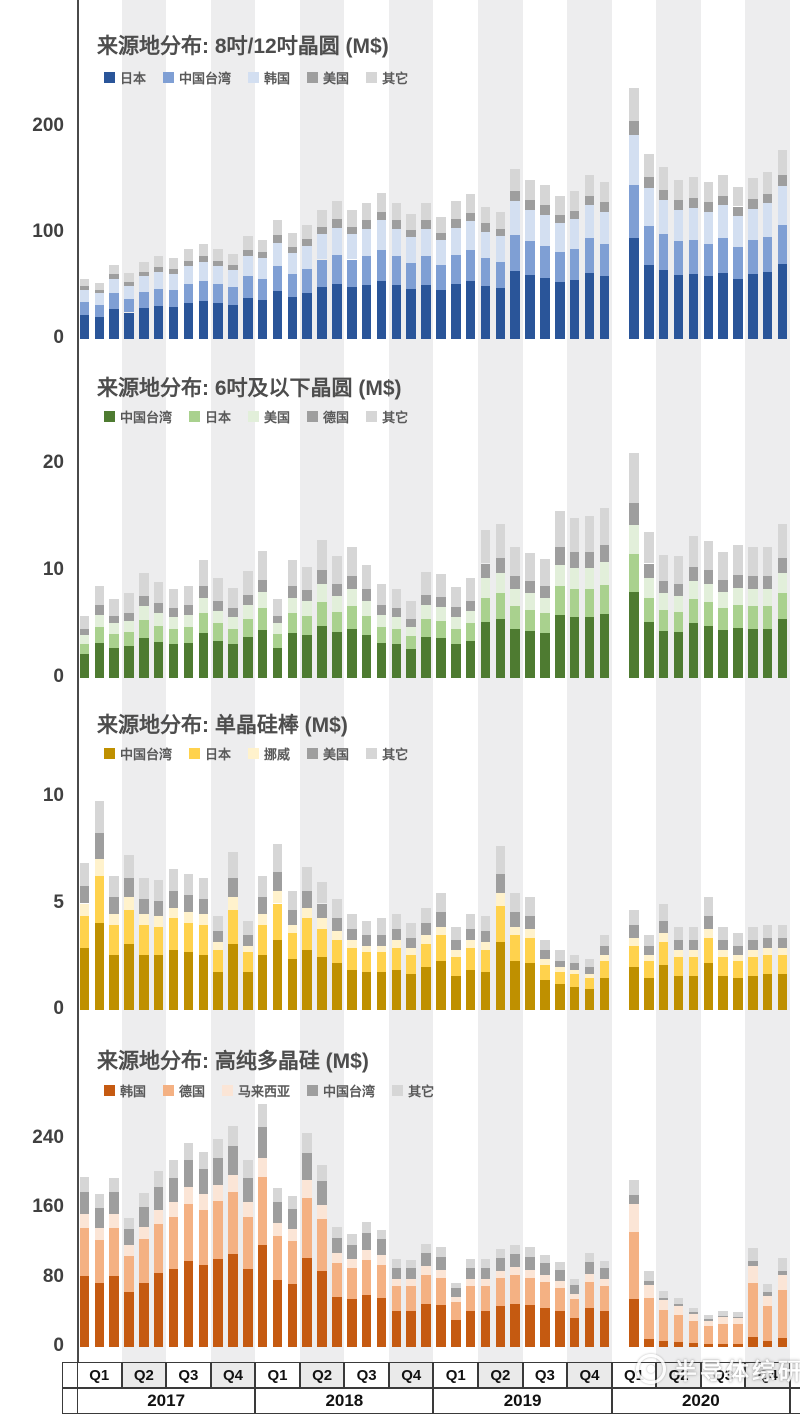 This screenshot has width=800, height=1414. What do you see at coordinates (277, 78) in the screenshot?
I see `legend-label: 韩国` at bounding box center [277, 78].